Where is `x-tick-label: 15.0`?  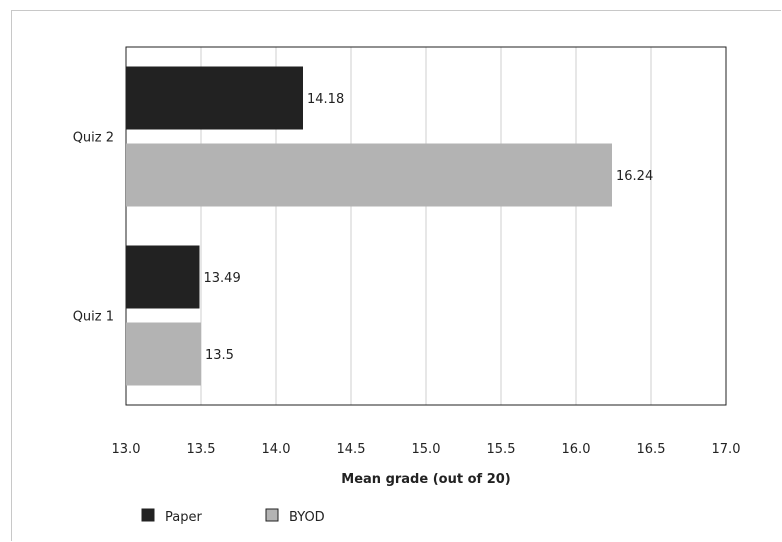 x-tick-label: 15.0 is located at coordinates (426, 449).